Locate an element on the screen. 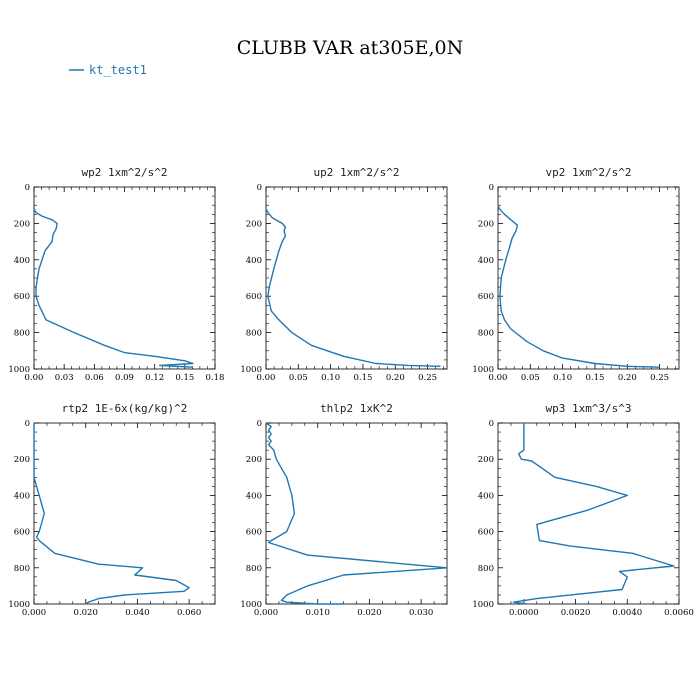 This screenshot has height=700, width=700. x-tick-label: 0.030 is located at coordinates (421, 613).